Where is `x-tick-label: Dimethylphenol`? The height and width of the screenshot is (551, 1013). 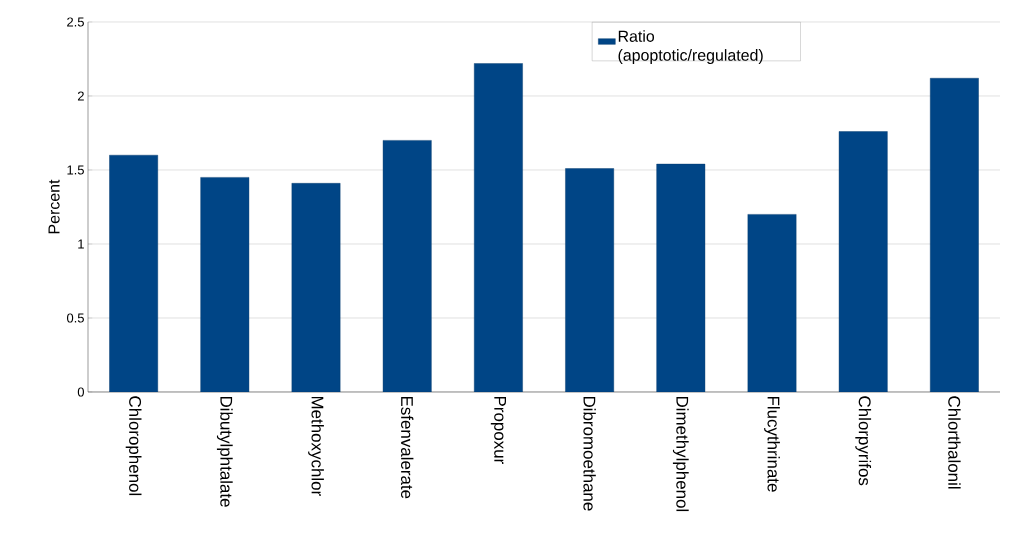
x-tick-label: Dimethylphenol is located at coordinates (680, 454).